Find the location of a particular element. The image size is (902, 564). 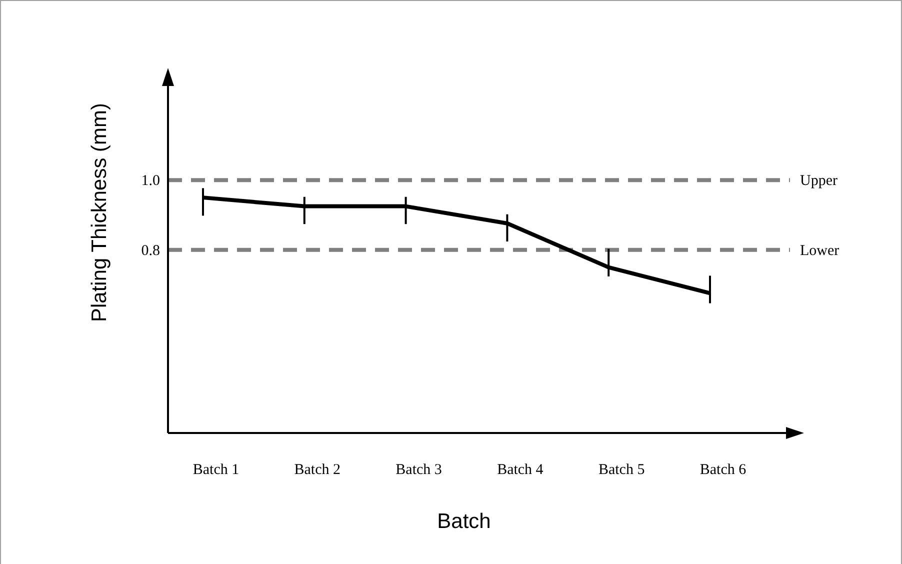

x-tick-label: Batch 1 is located at coordinates (216, 470).